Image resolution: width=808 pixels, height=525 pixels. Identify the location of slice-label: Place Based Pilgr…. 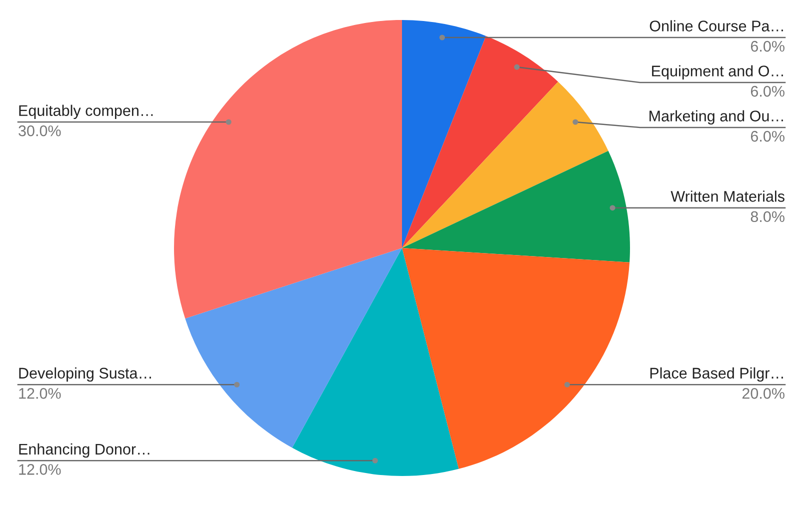
(716, 374).